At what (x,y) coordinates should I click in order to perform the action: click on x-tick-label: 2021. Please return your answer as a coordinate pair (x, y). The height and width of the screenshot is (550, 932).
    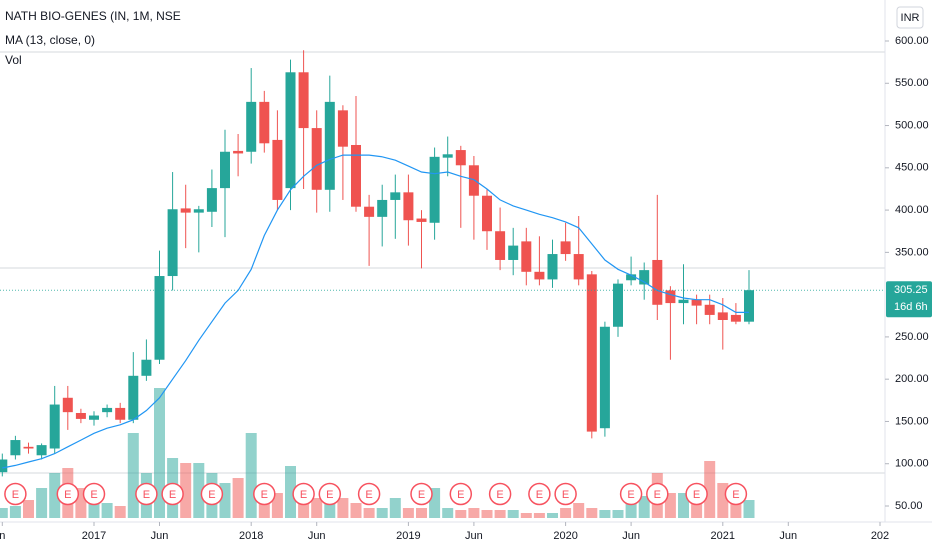
    Looking at the image, I should click on (723, 536).